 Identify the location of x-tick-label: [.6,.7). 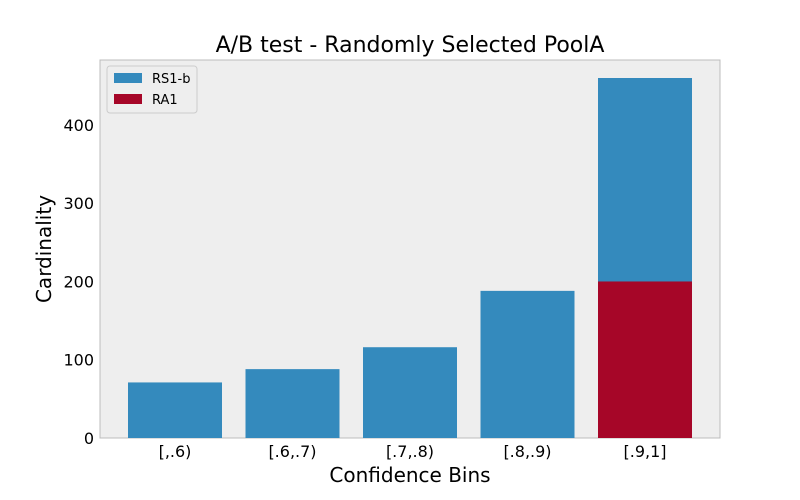
(292, 451).